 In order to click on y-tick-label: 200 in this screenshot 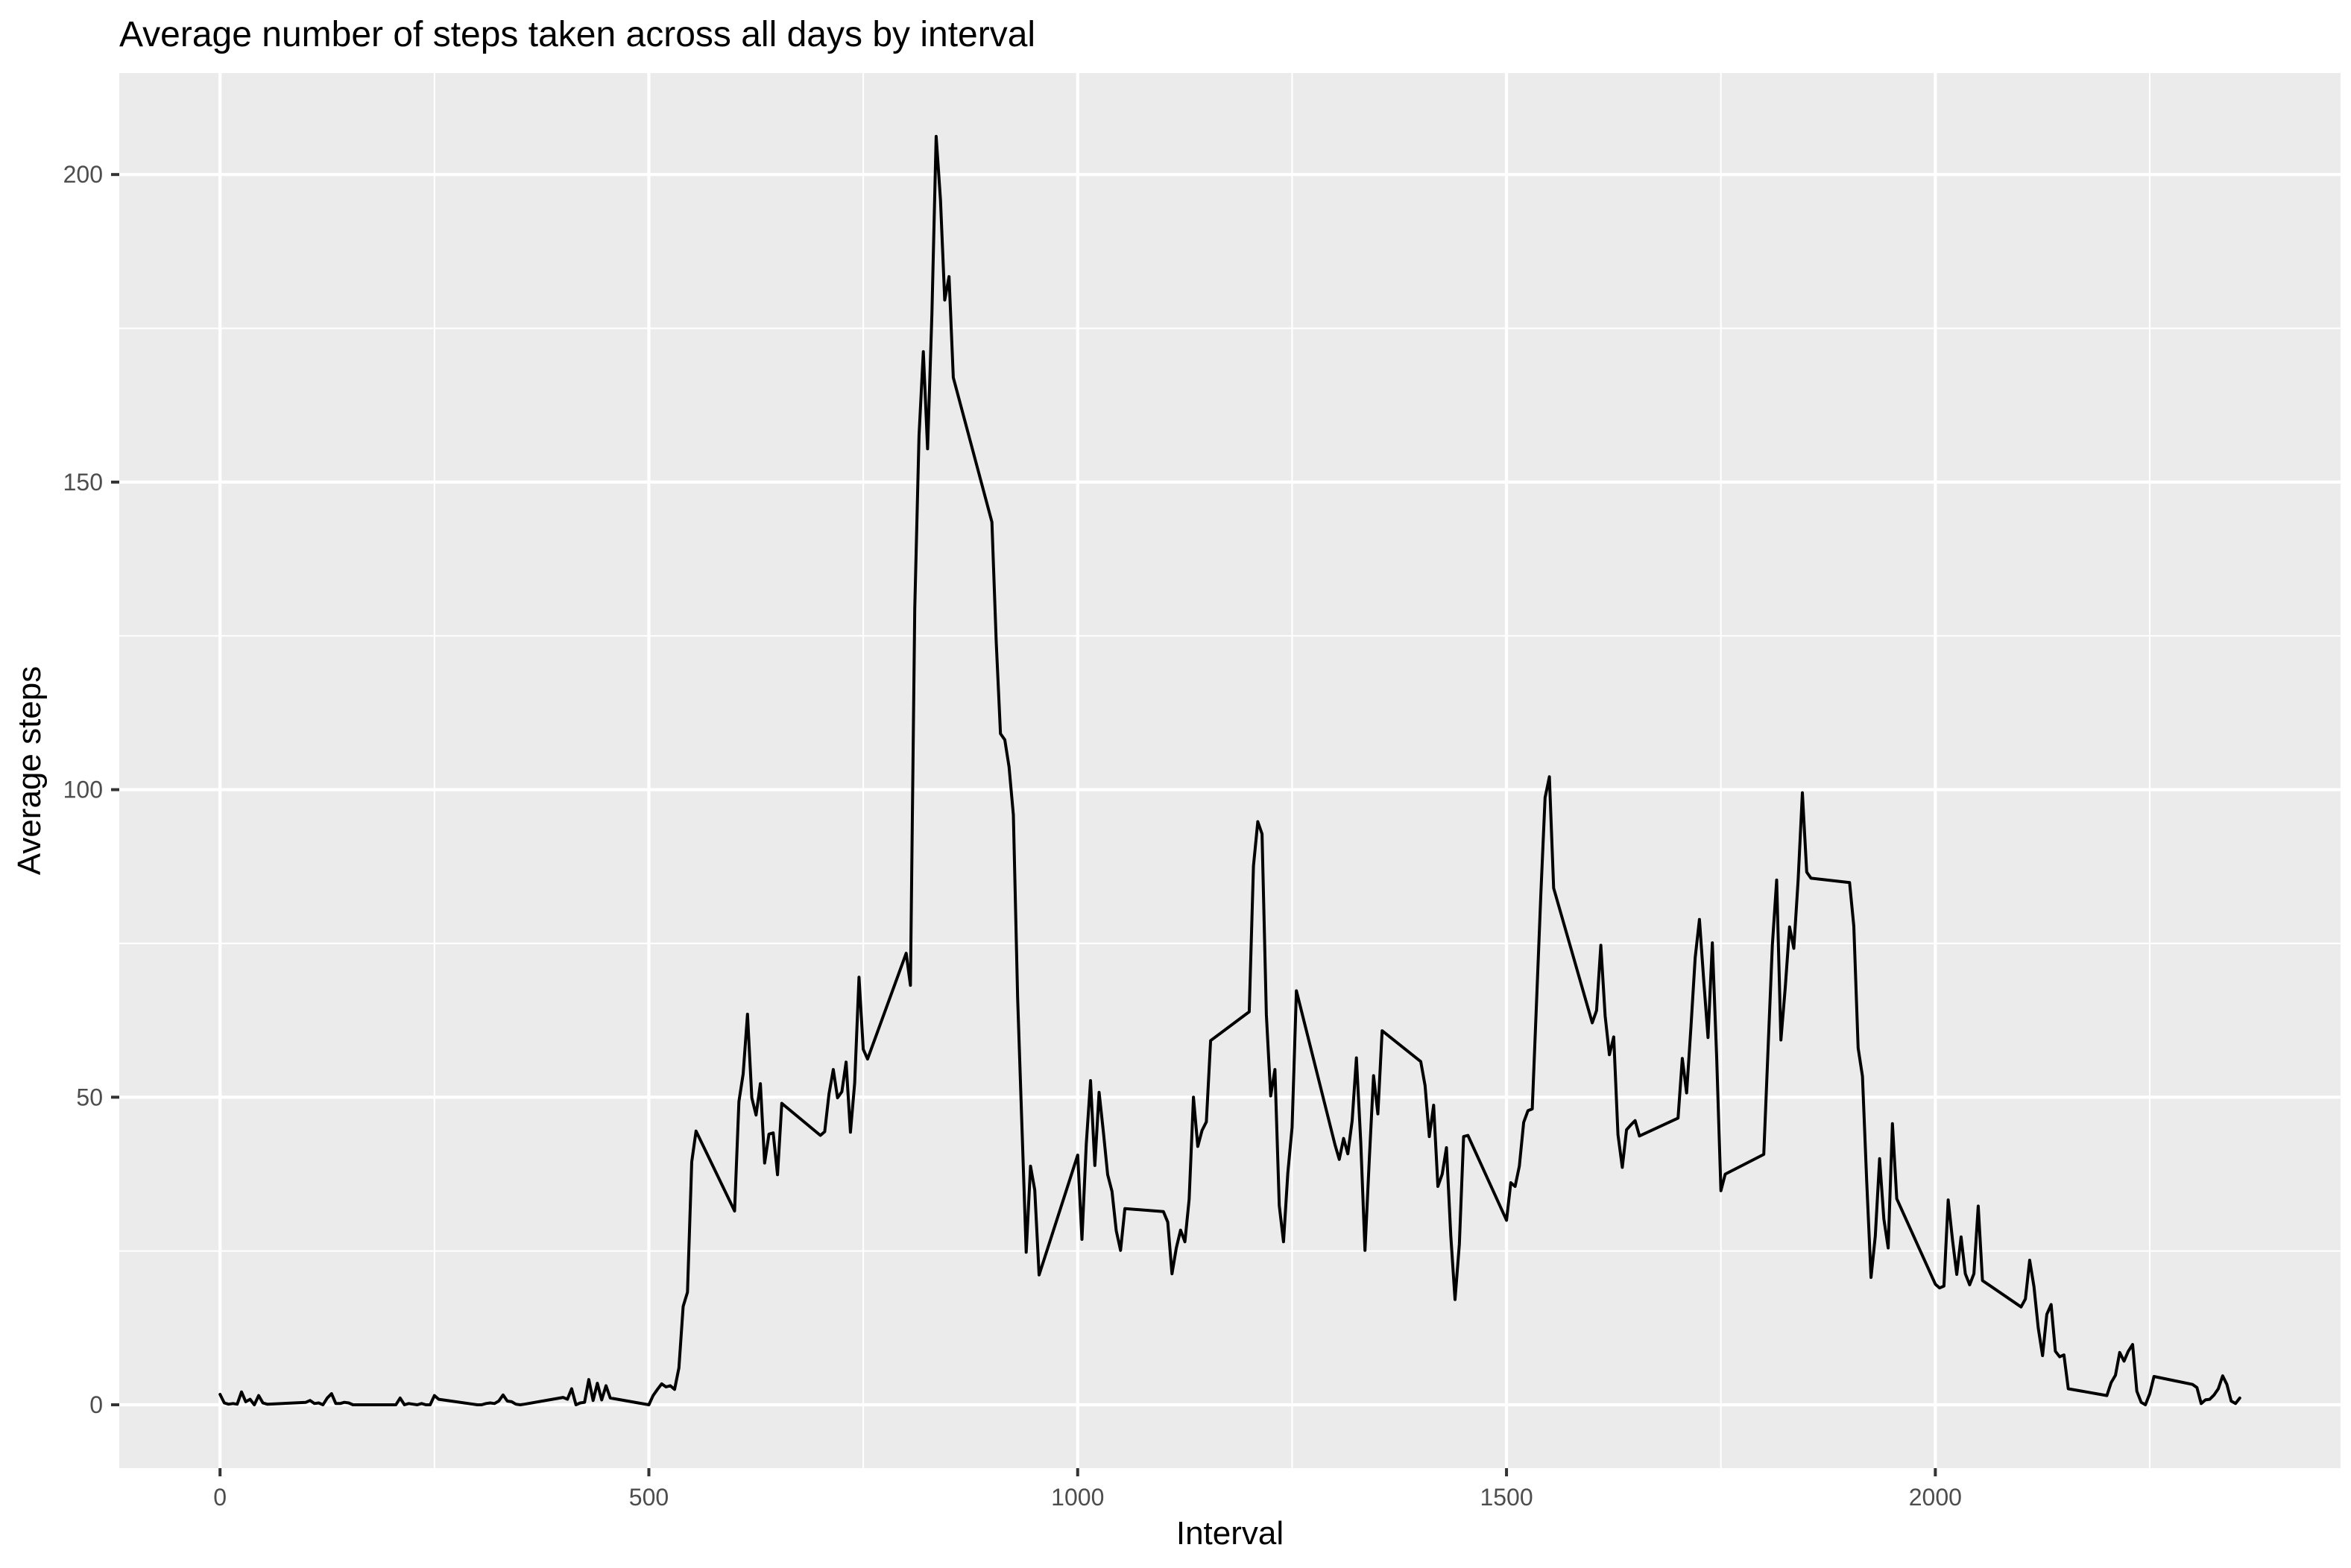, I will do `click(83, 174)`.